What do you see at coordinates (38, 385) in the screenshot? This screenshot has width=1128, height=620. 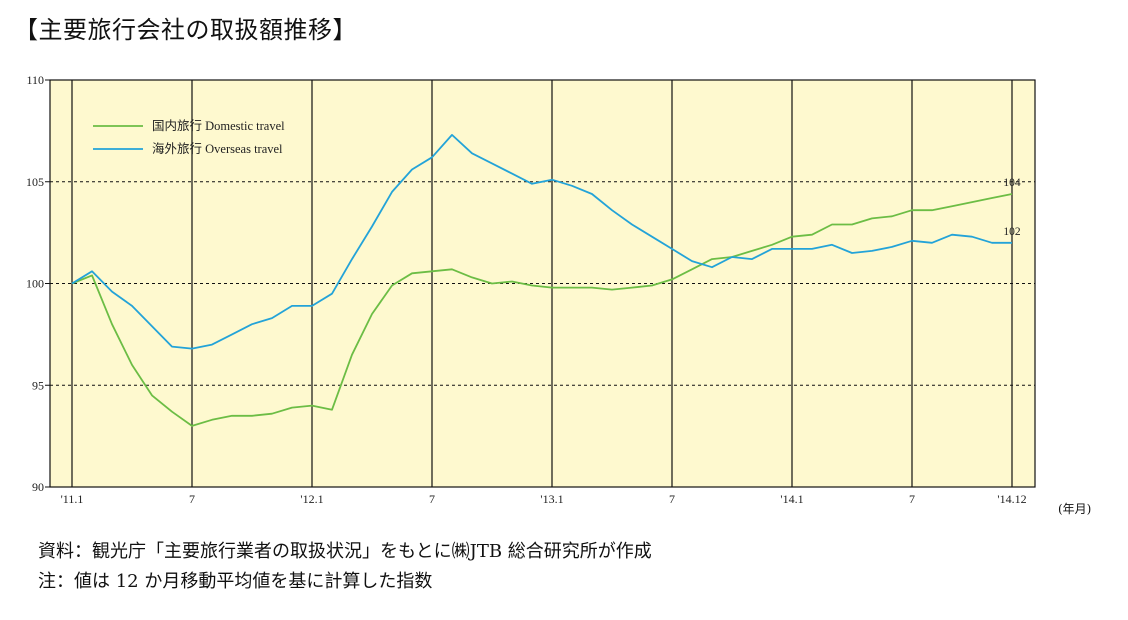 I see `y-tick-label: 95` at bounding box center [38, 385].